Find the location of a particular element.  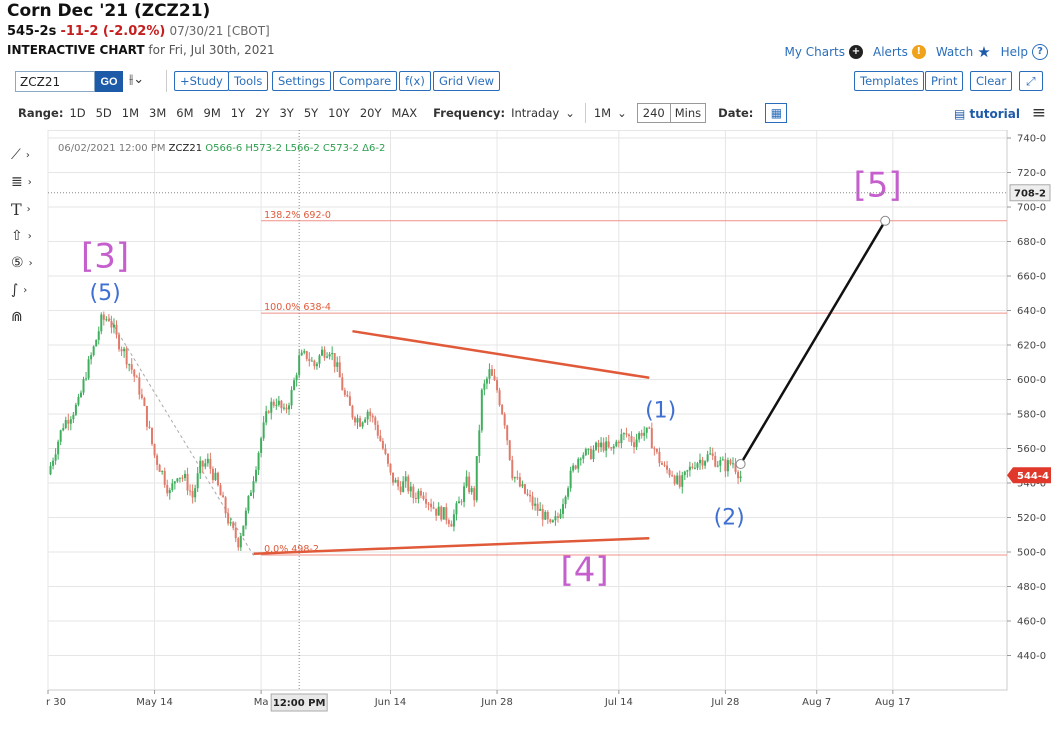

chart-settings-icon: ⫲⌄ is located at coordinates (137, 79).